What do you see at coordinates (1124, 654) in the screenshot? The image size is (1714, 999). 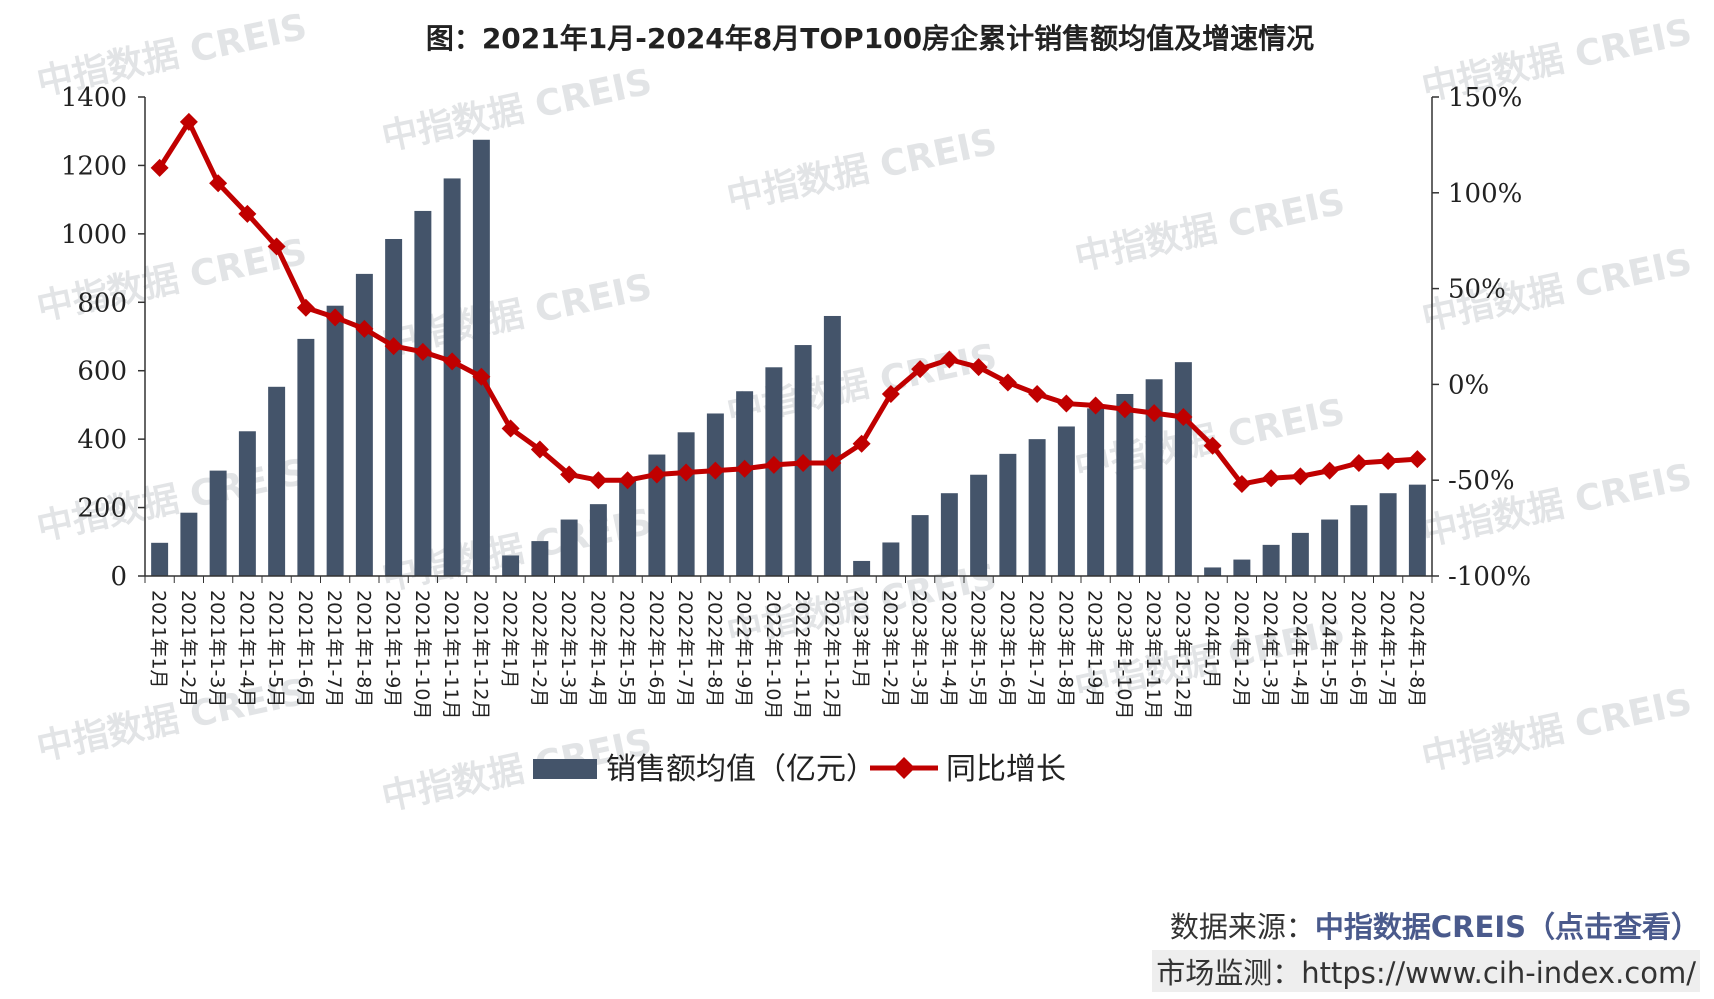 I see `category-label: 2023年1-10月` at bounding box center [1124, 654].